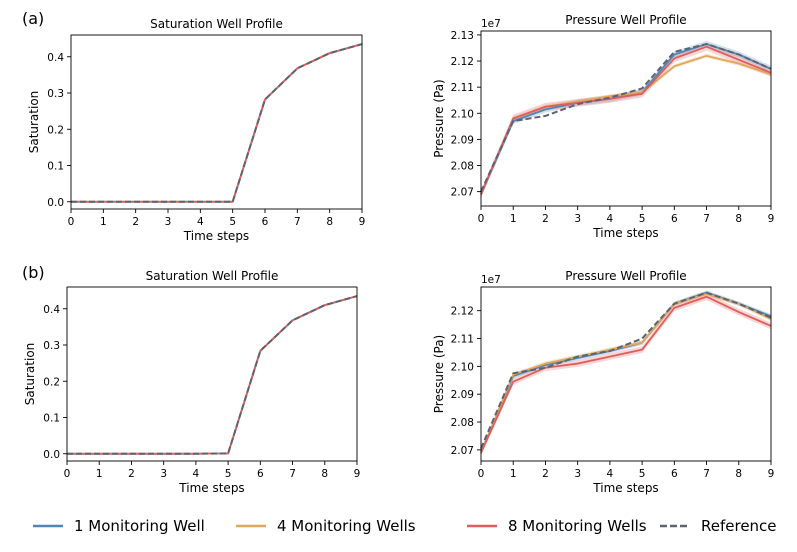 Image resolution: width=797 pixels, height=552 pixels. Describe the element at coordinates (55, 58) in the screenshot. I see `y-tick-label: 0.4` at that location.